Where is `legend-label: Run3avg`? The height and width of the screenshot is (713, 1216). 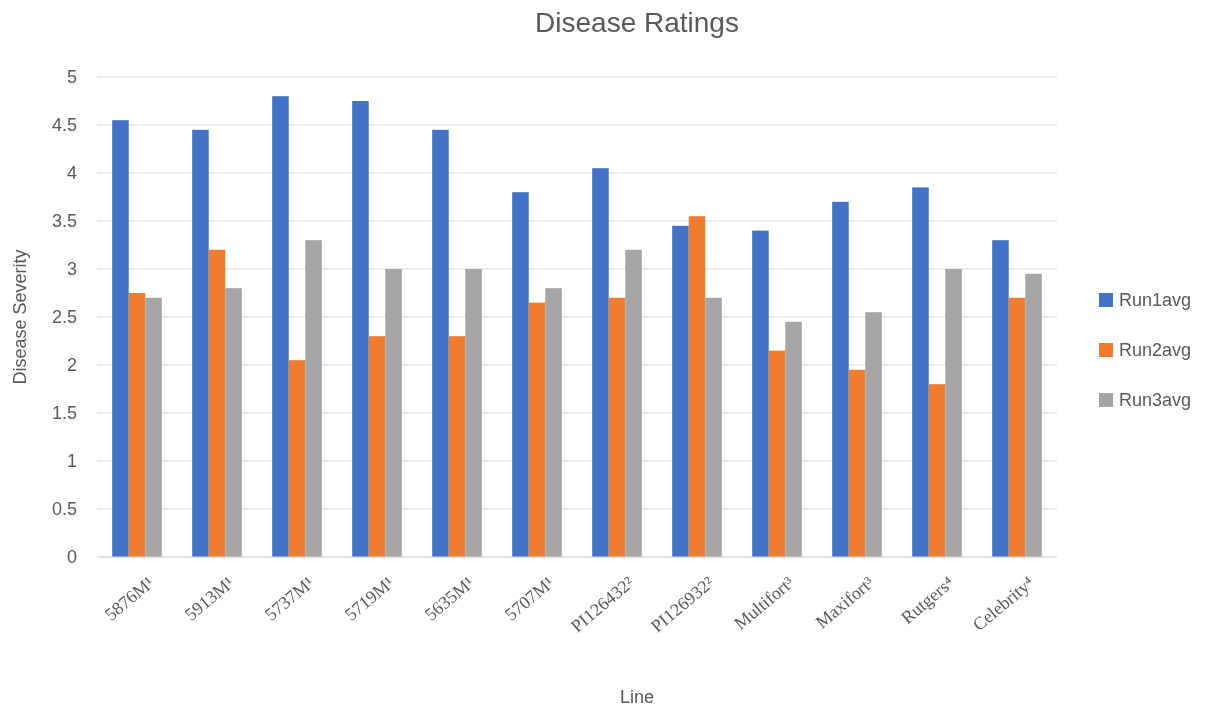 legend-label: Run3avg is located at coordinates (1155, 400).